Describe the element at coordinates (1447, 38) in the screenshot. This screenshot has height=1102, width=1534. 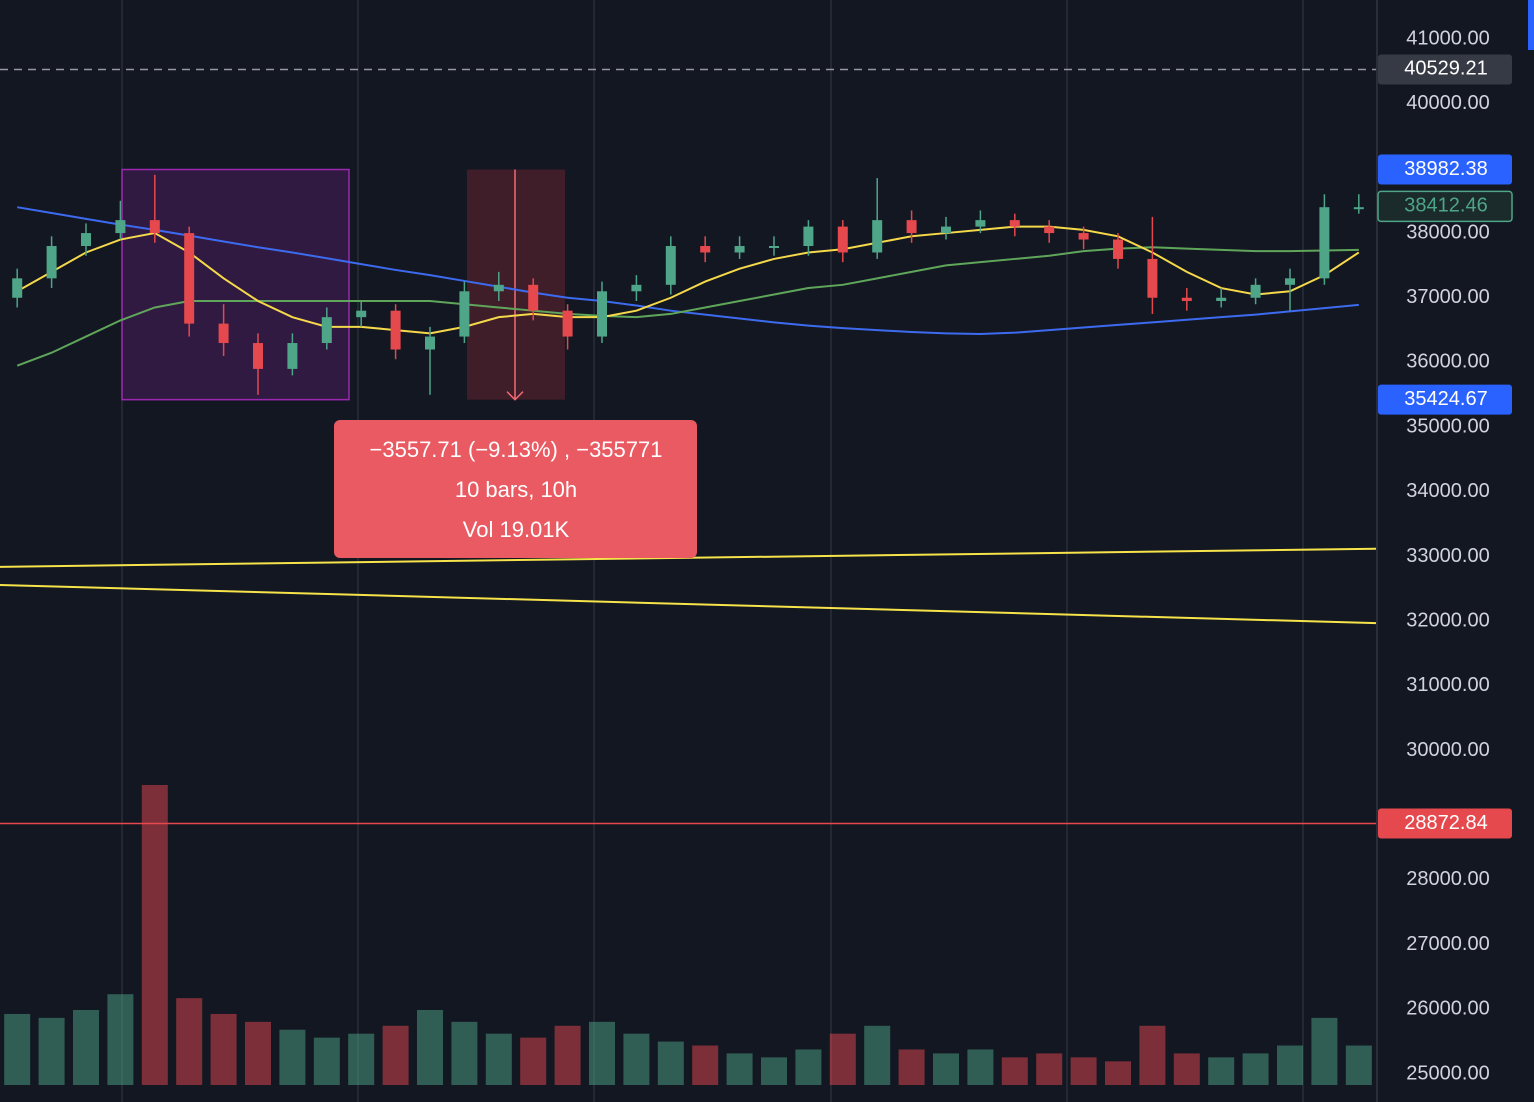
I see `y-tick-label: 41000.00` at that location.